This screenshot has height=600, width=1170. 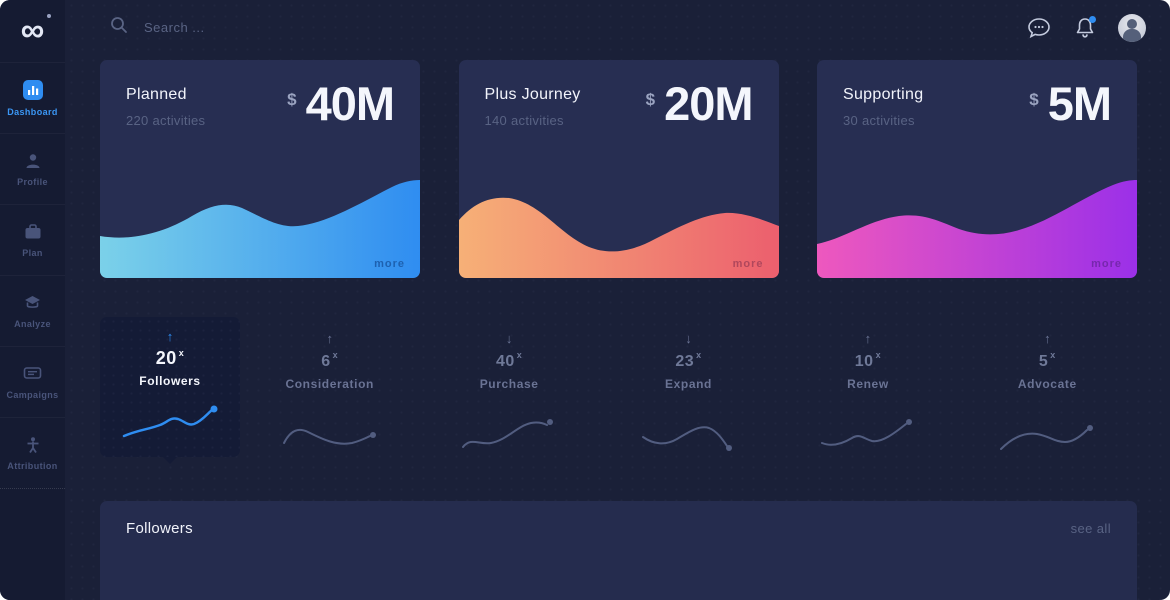 What do you see at coordinates (1132, 27) in the screenshot?
I see `avatar` at bounding box center [1132, 27].